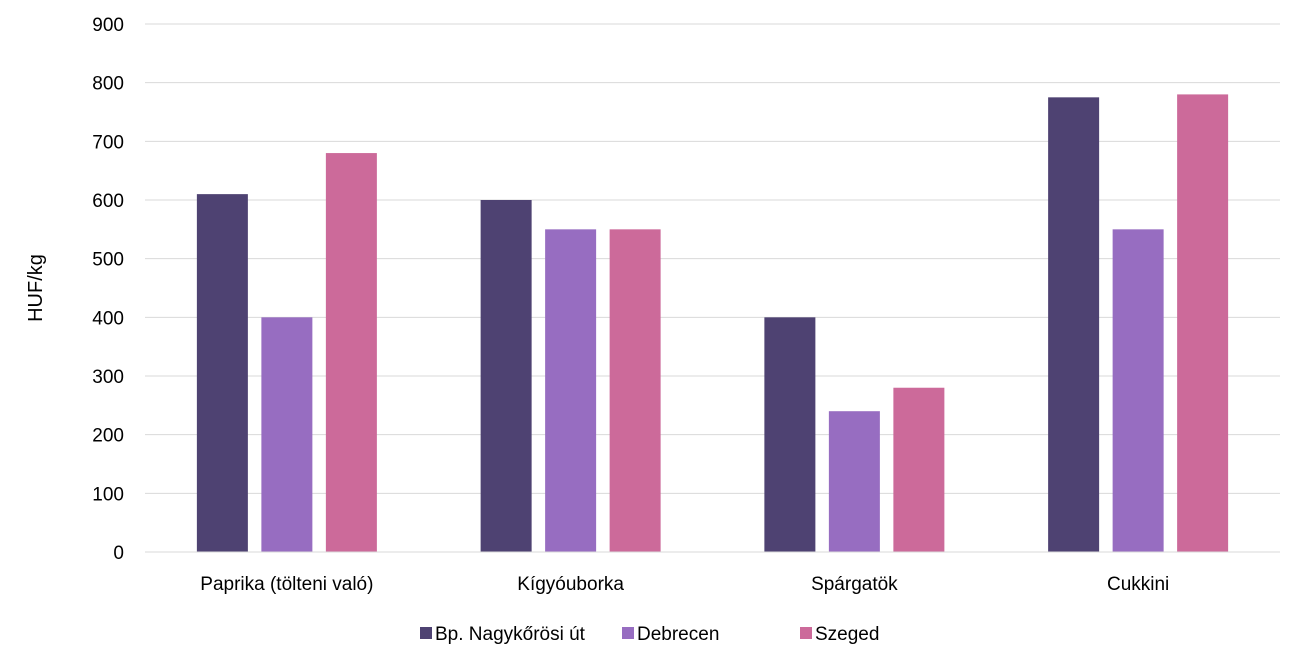 This screenshot has width=1297, height=652. I want to click on x-tick-label: Cukkini, so click(1138, 584).